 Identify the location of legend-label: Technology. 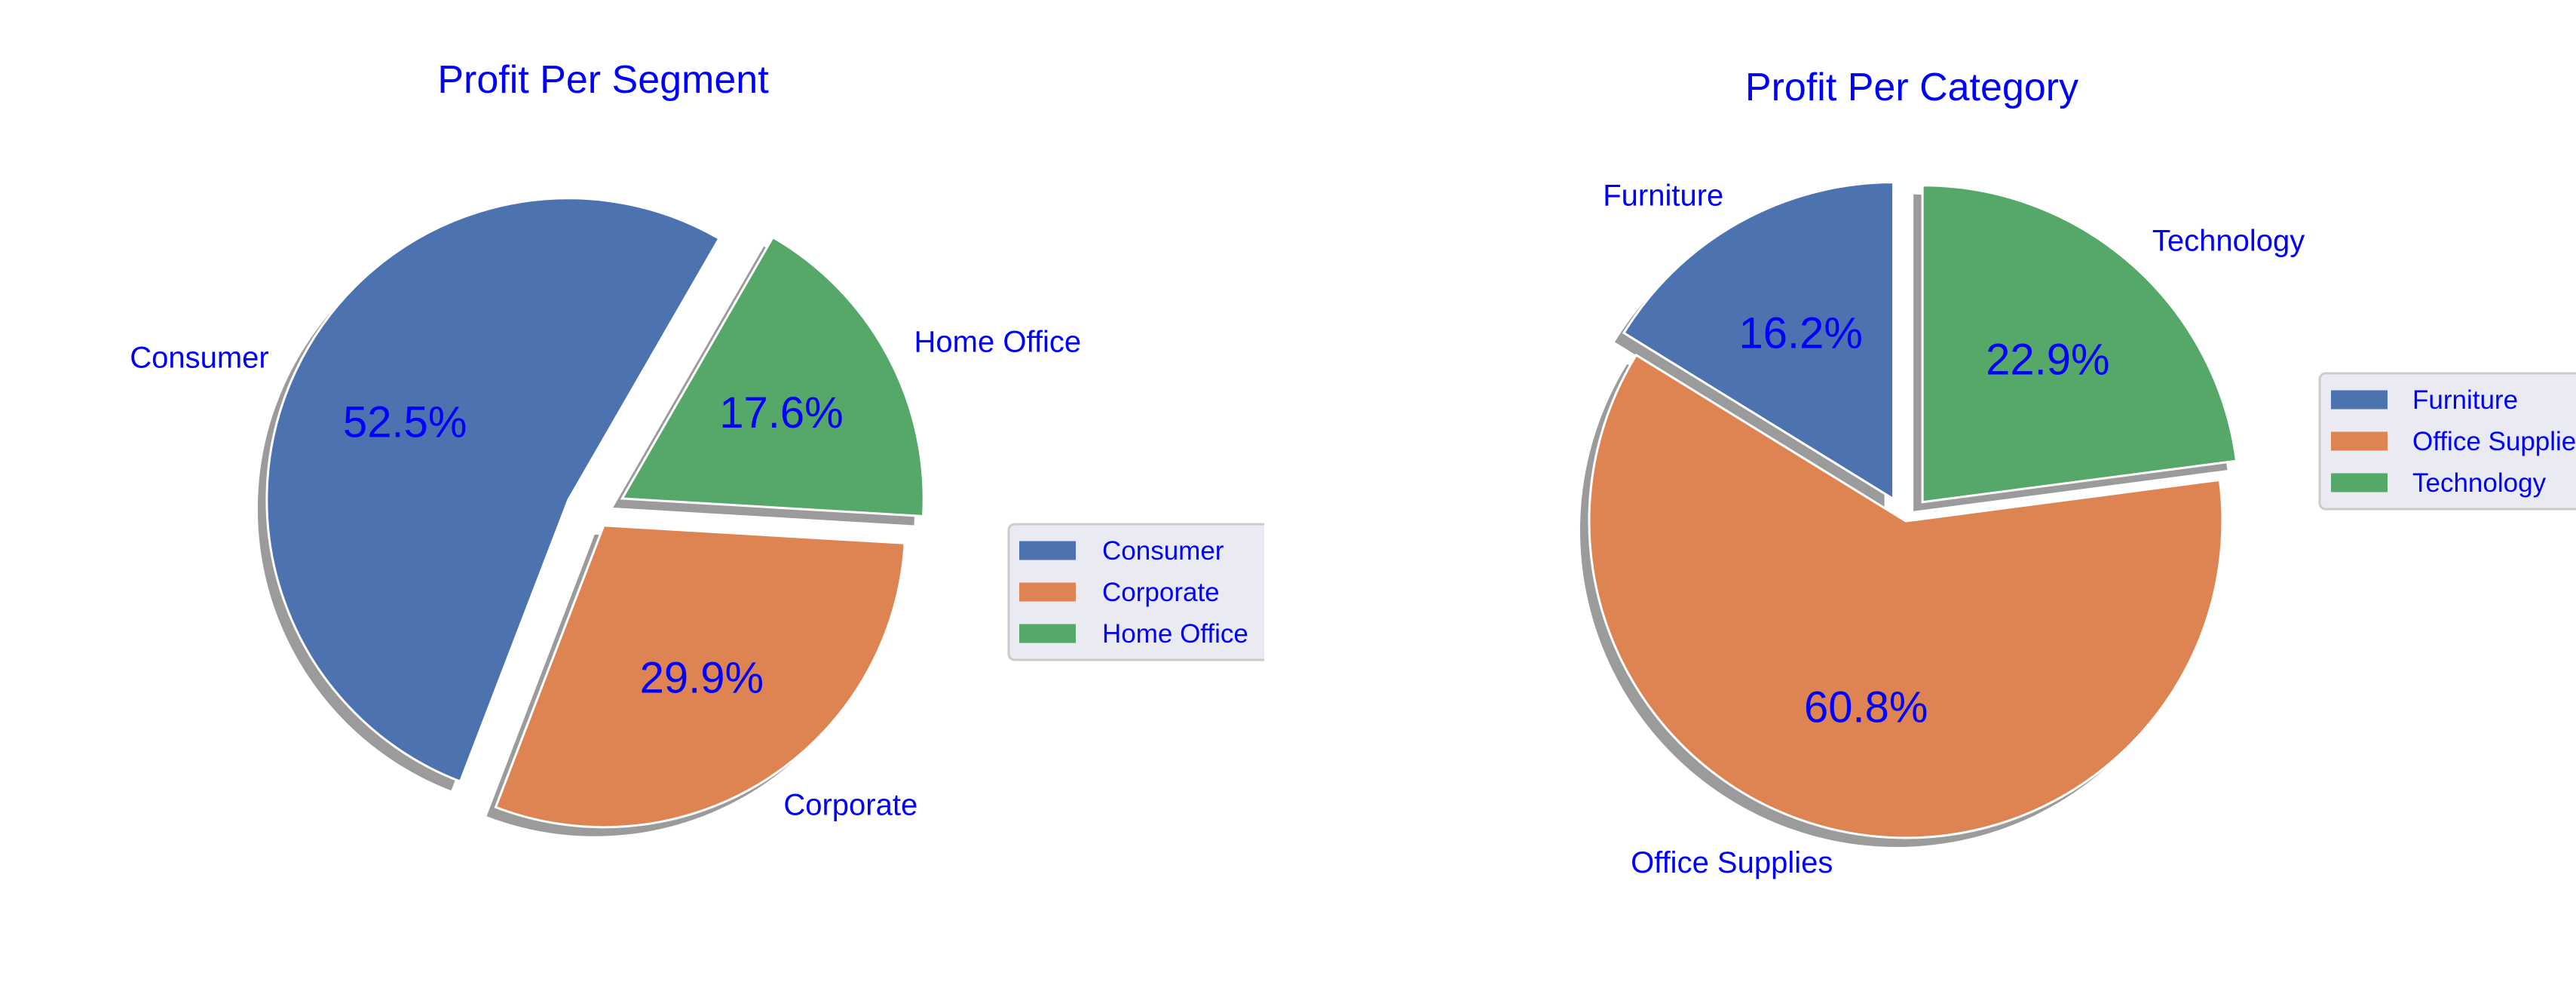
(2479, 483).